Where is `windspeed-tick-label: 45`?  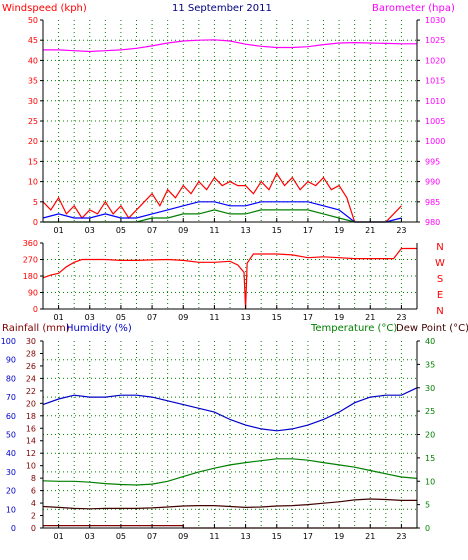 windspeed-tick-label: 45 is located at coordinates (33, 40).